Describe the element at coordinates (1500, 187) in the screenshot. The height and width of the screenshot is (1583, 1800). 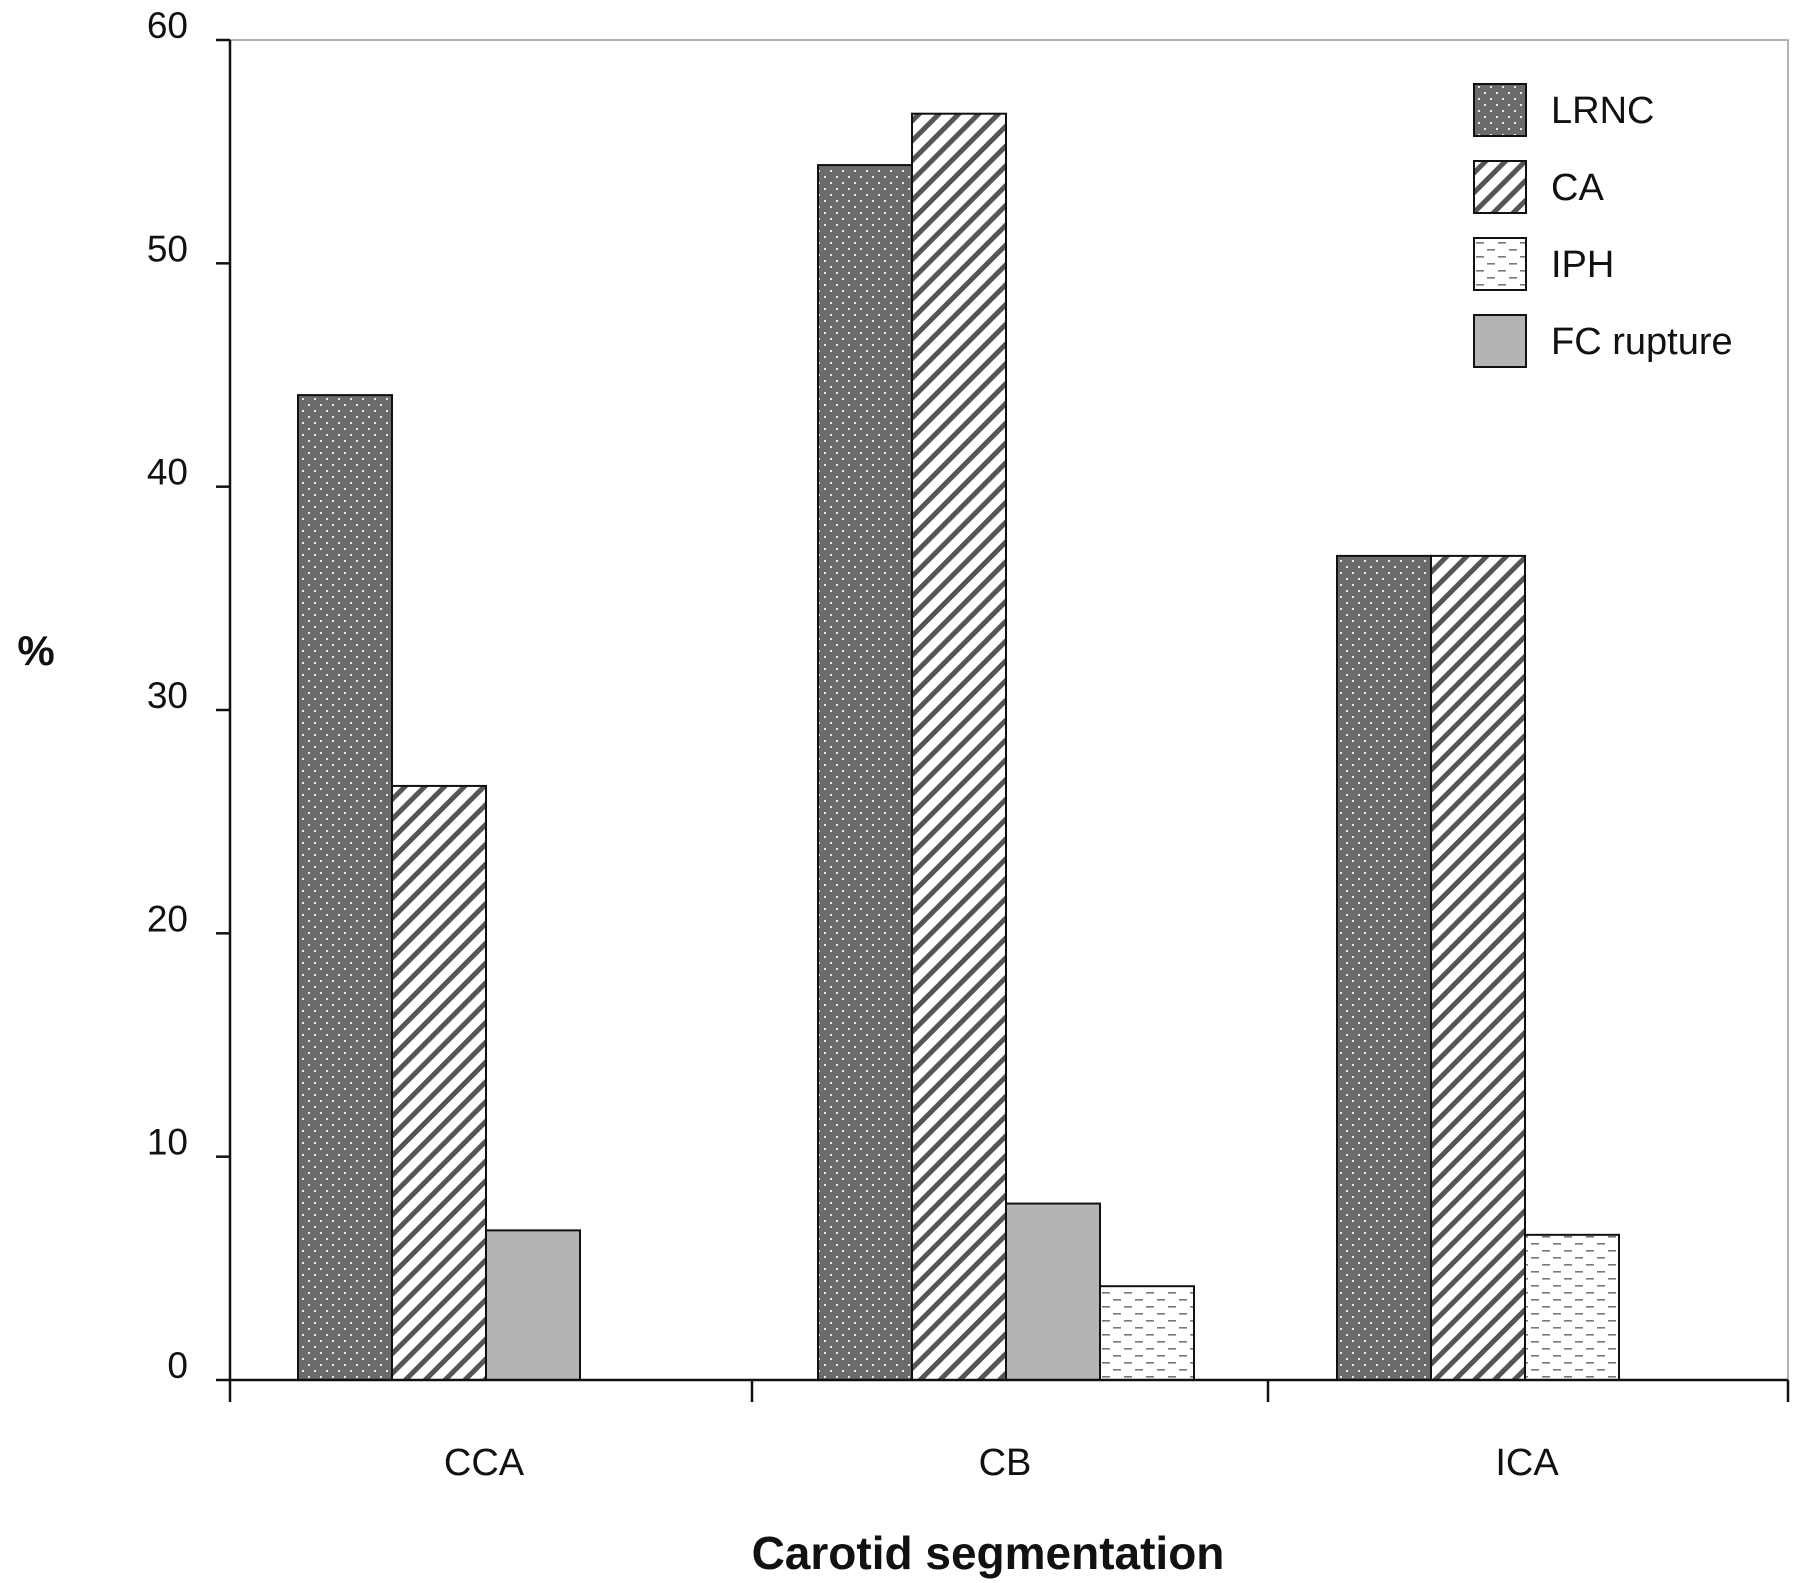
I see `legend-swatch-ca` at that location.